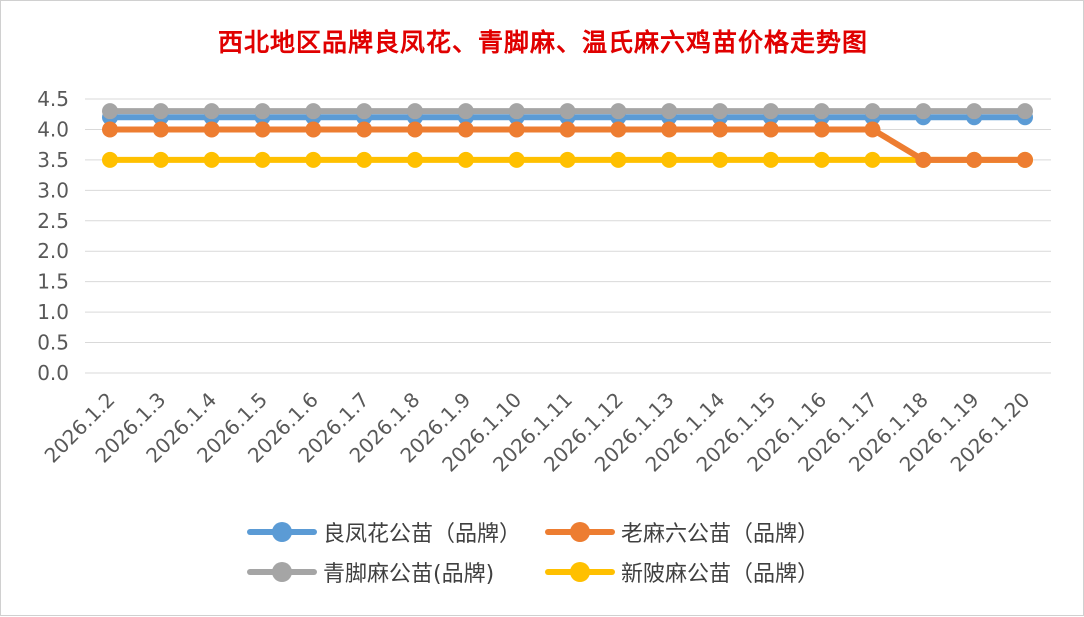 Image resolution: width=1084 pixels, height=617 pixels. I want to click on y-tick-label: 3.0, so click(53, 190).